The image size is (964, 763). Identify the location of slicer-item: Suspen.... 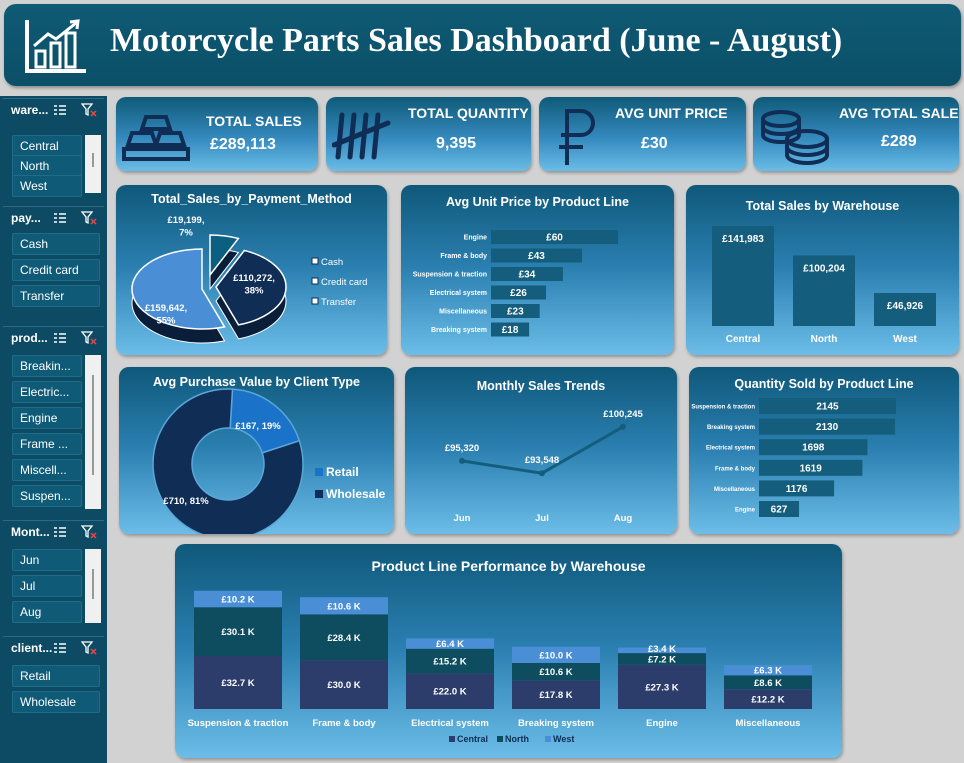
(47, 496).